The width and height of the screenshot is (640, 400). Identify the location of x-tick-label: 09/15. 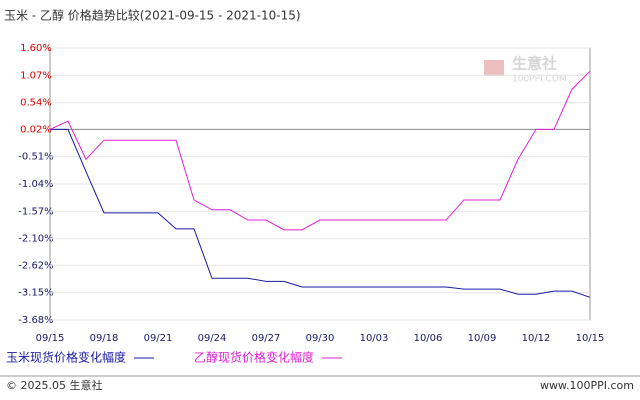
(50, 338).